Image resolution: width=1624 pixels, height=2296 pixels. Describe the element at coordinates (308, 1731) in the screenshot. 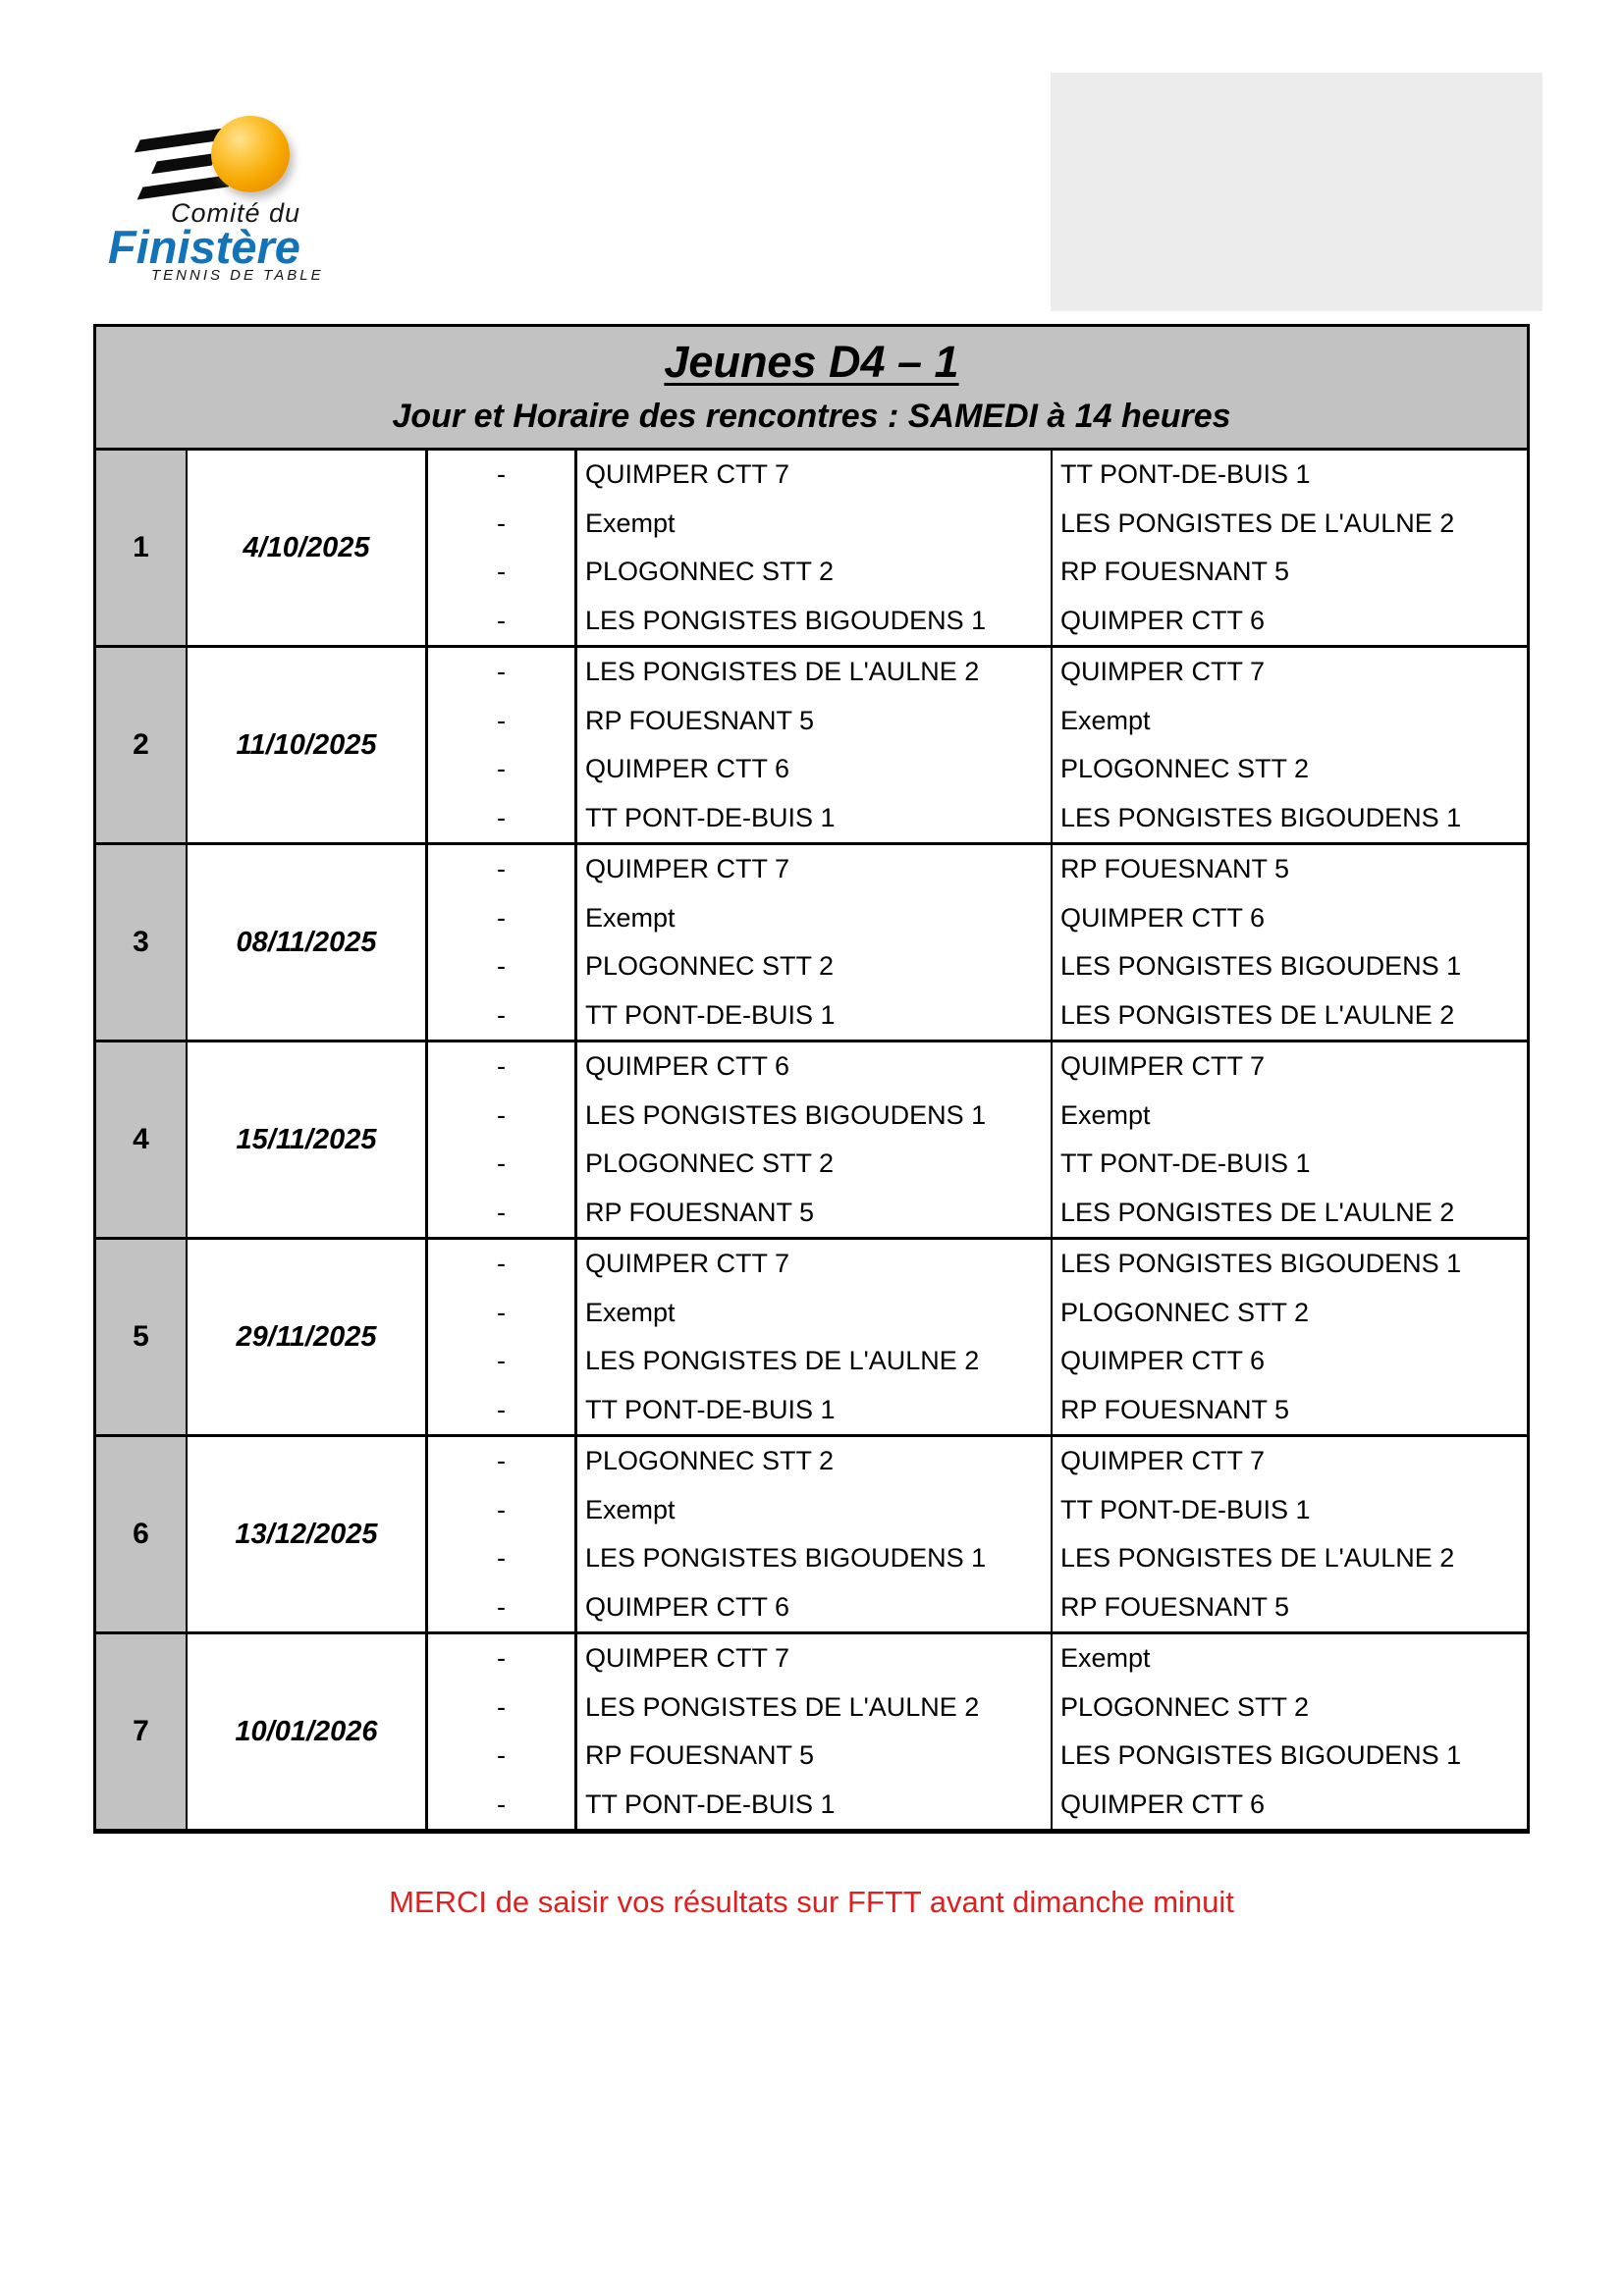

I see `round-date: 10/01/2026` at that location.